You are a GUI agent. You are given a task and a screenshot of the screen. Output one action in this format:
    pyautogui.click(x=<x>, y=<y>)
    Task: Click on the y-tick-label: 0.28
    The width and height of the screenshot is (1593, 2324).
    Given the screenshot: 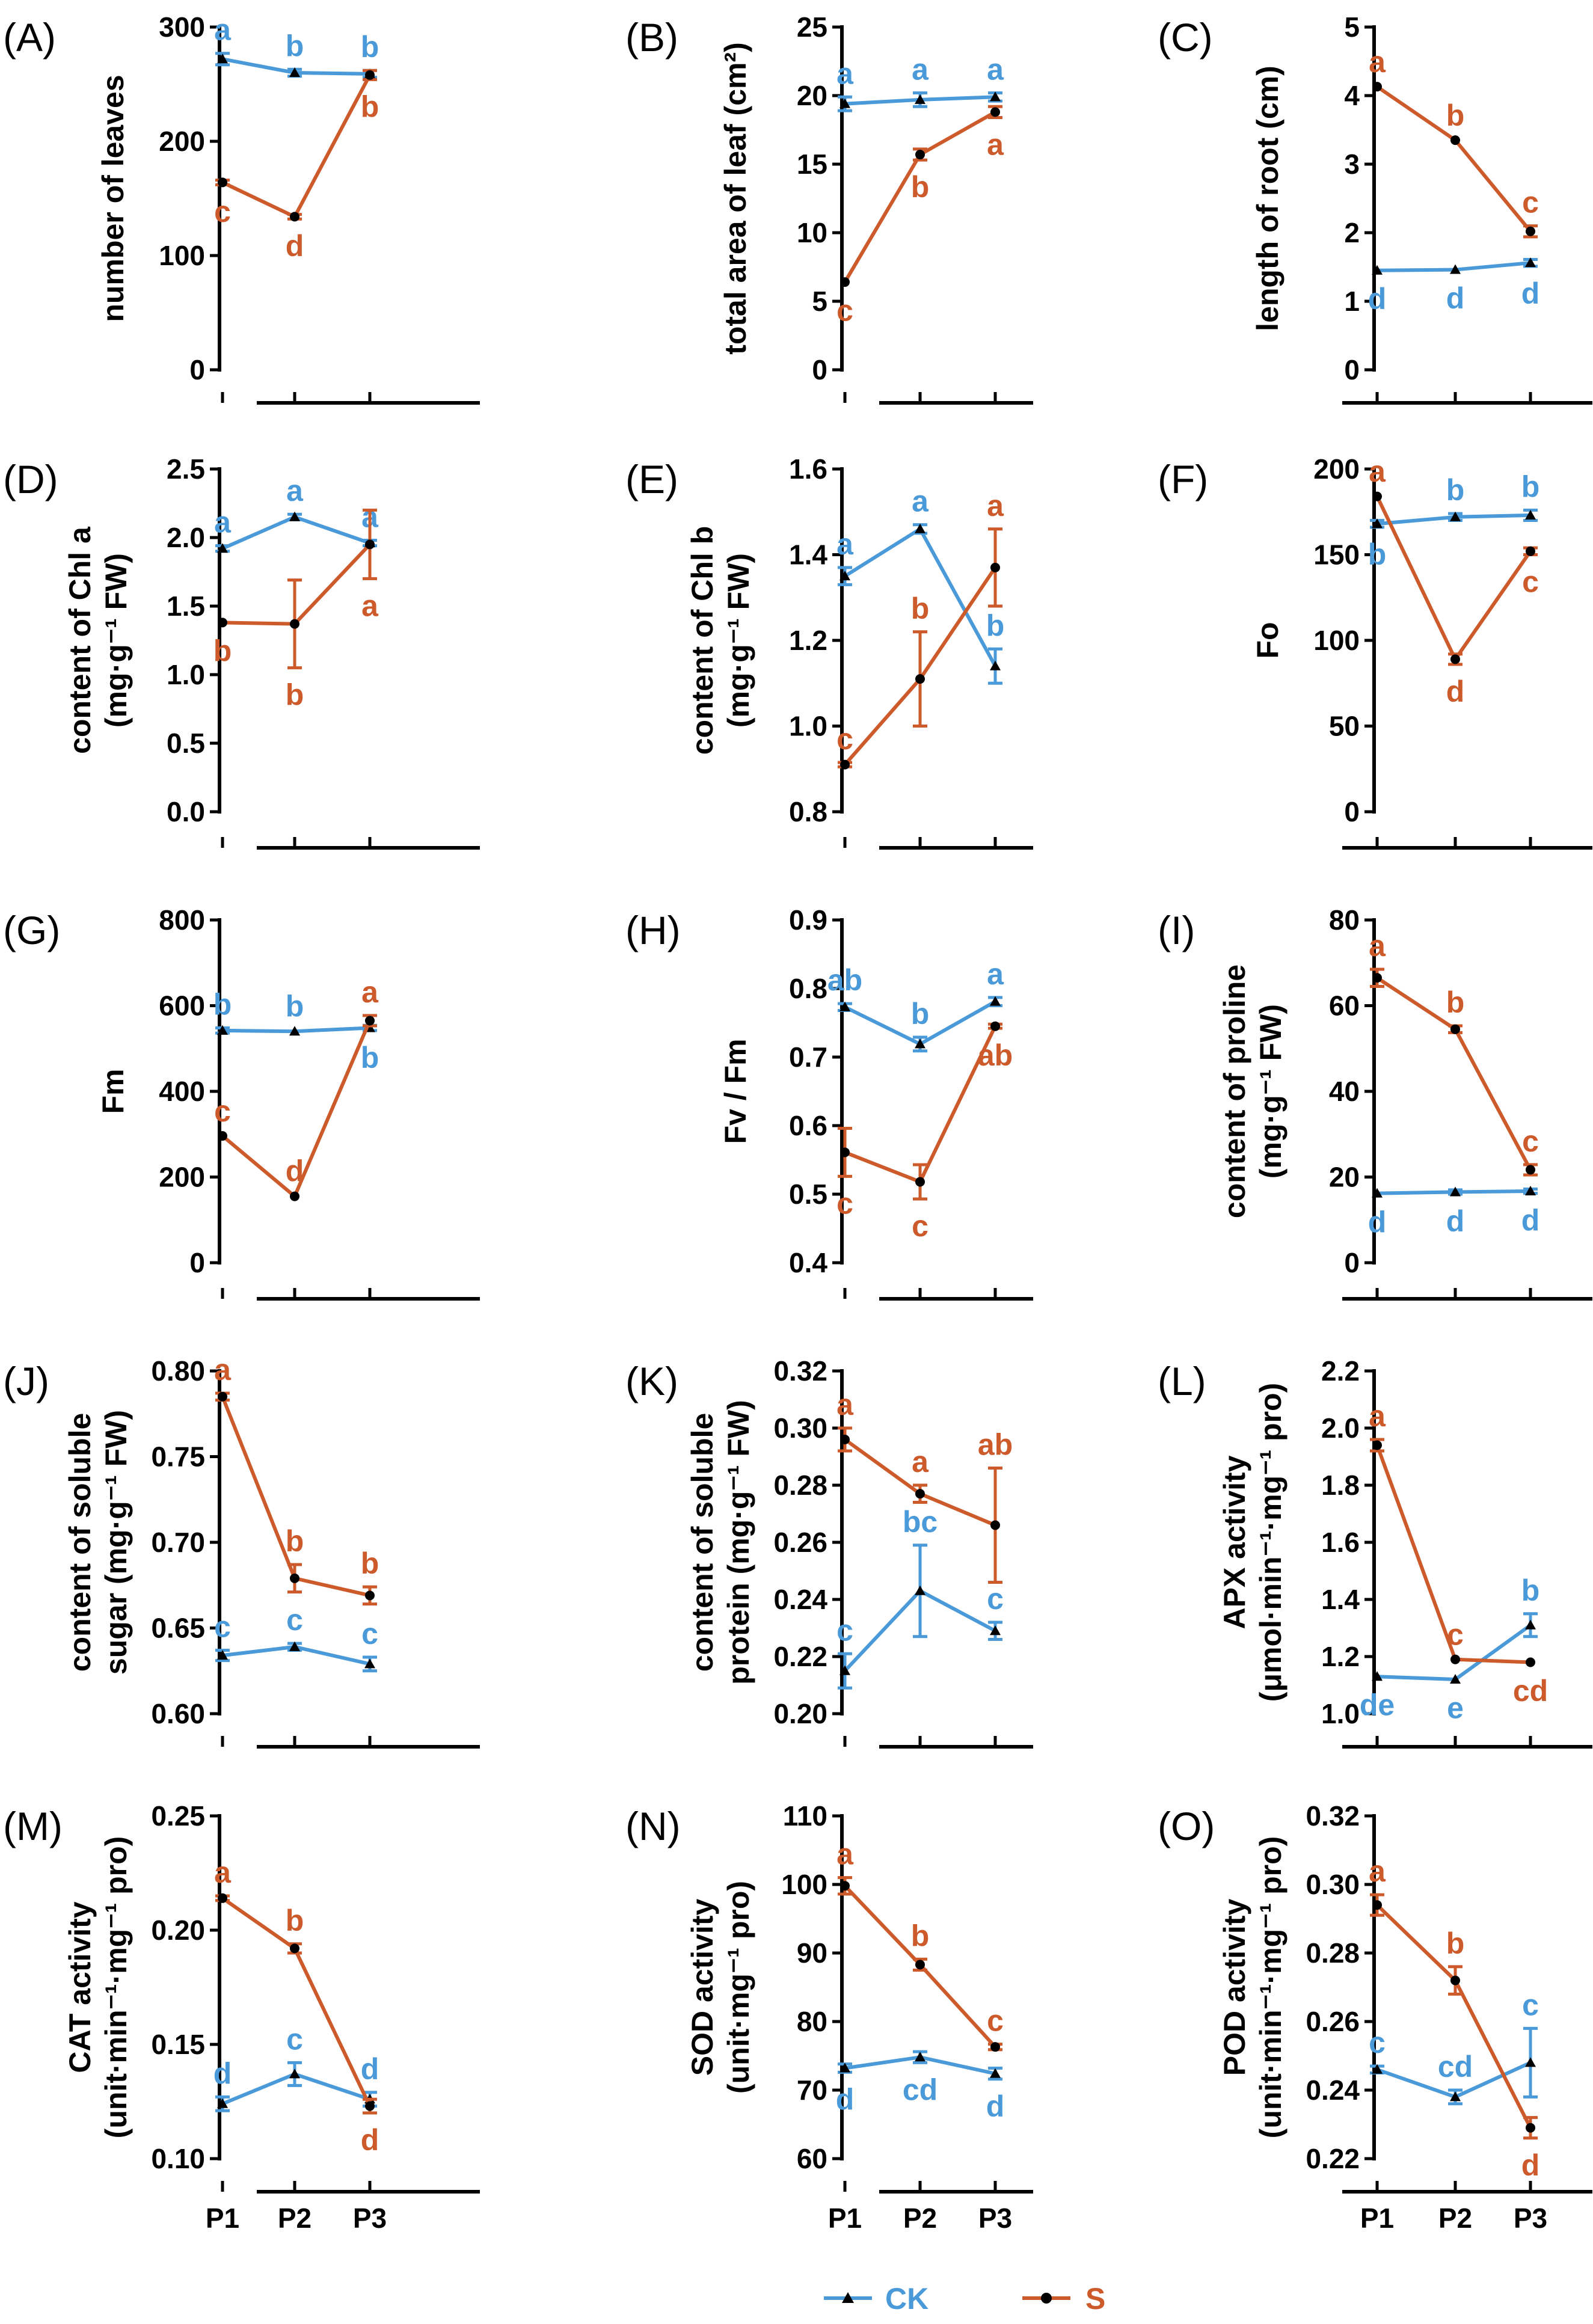 What is the action you would take?
    pyautogui.click(x=1333, y=1953)
    